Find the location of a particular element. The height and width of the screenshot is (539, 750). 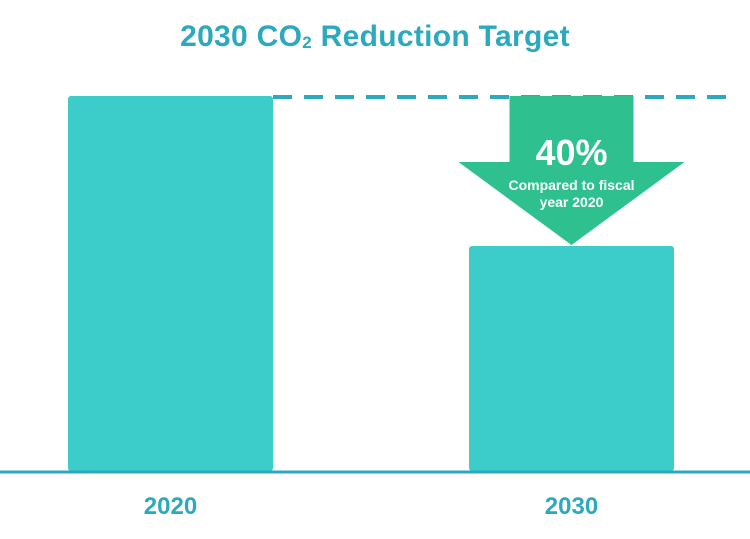

reduction-note-line2: year 2020 is located at coordinates (572, 202).